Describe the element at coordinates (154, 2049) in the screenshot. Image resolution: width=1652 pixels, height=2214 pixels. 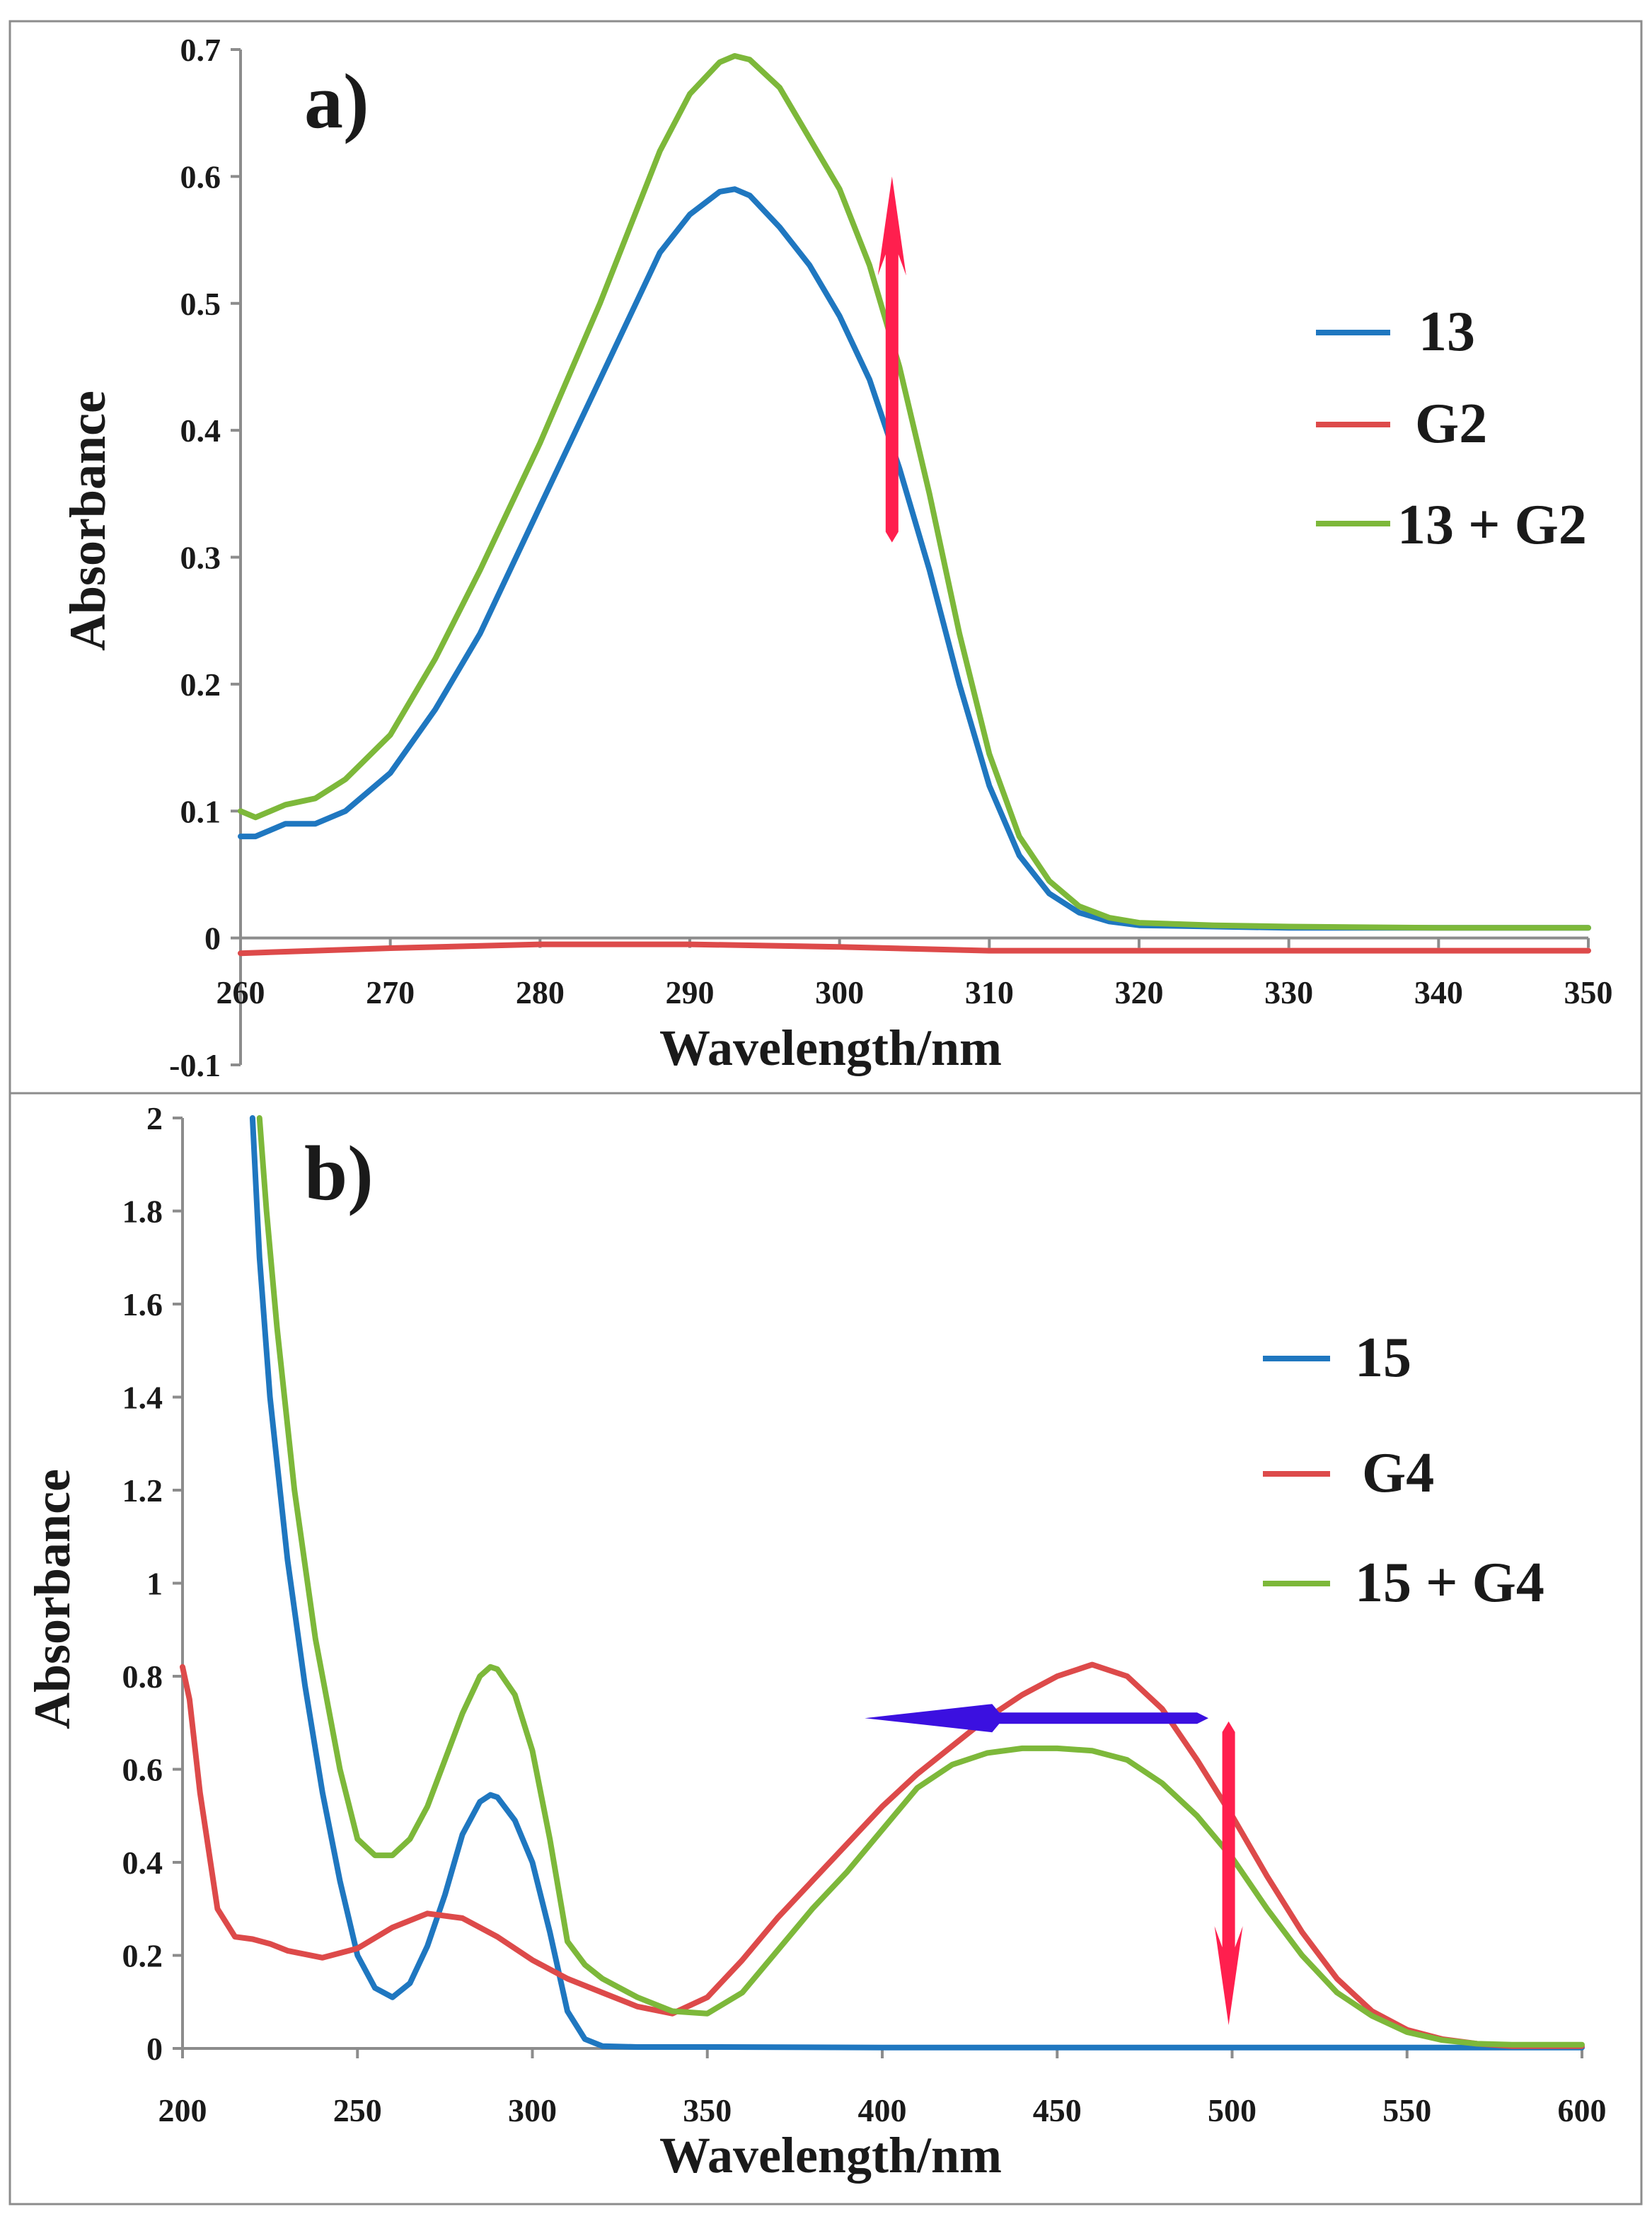
I see `panel-b-y-tick-label: 0` at that location.